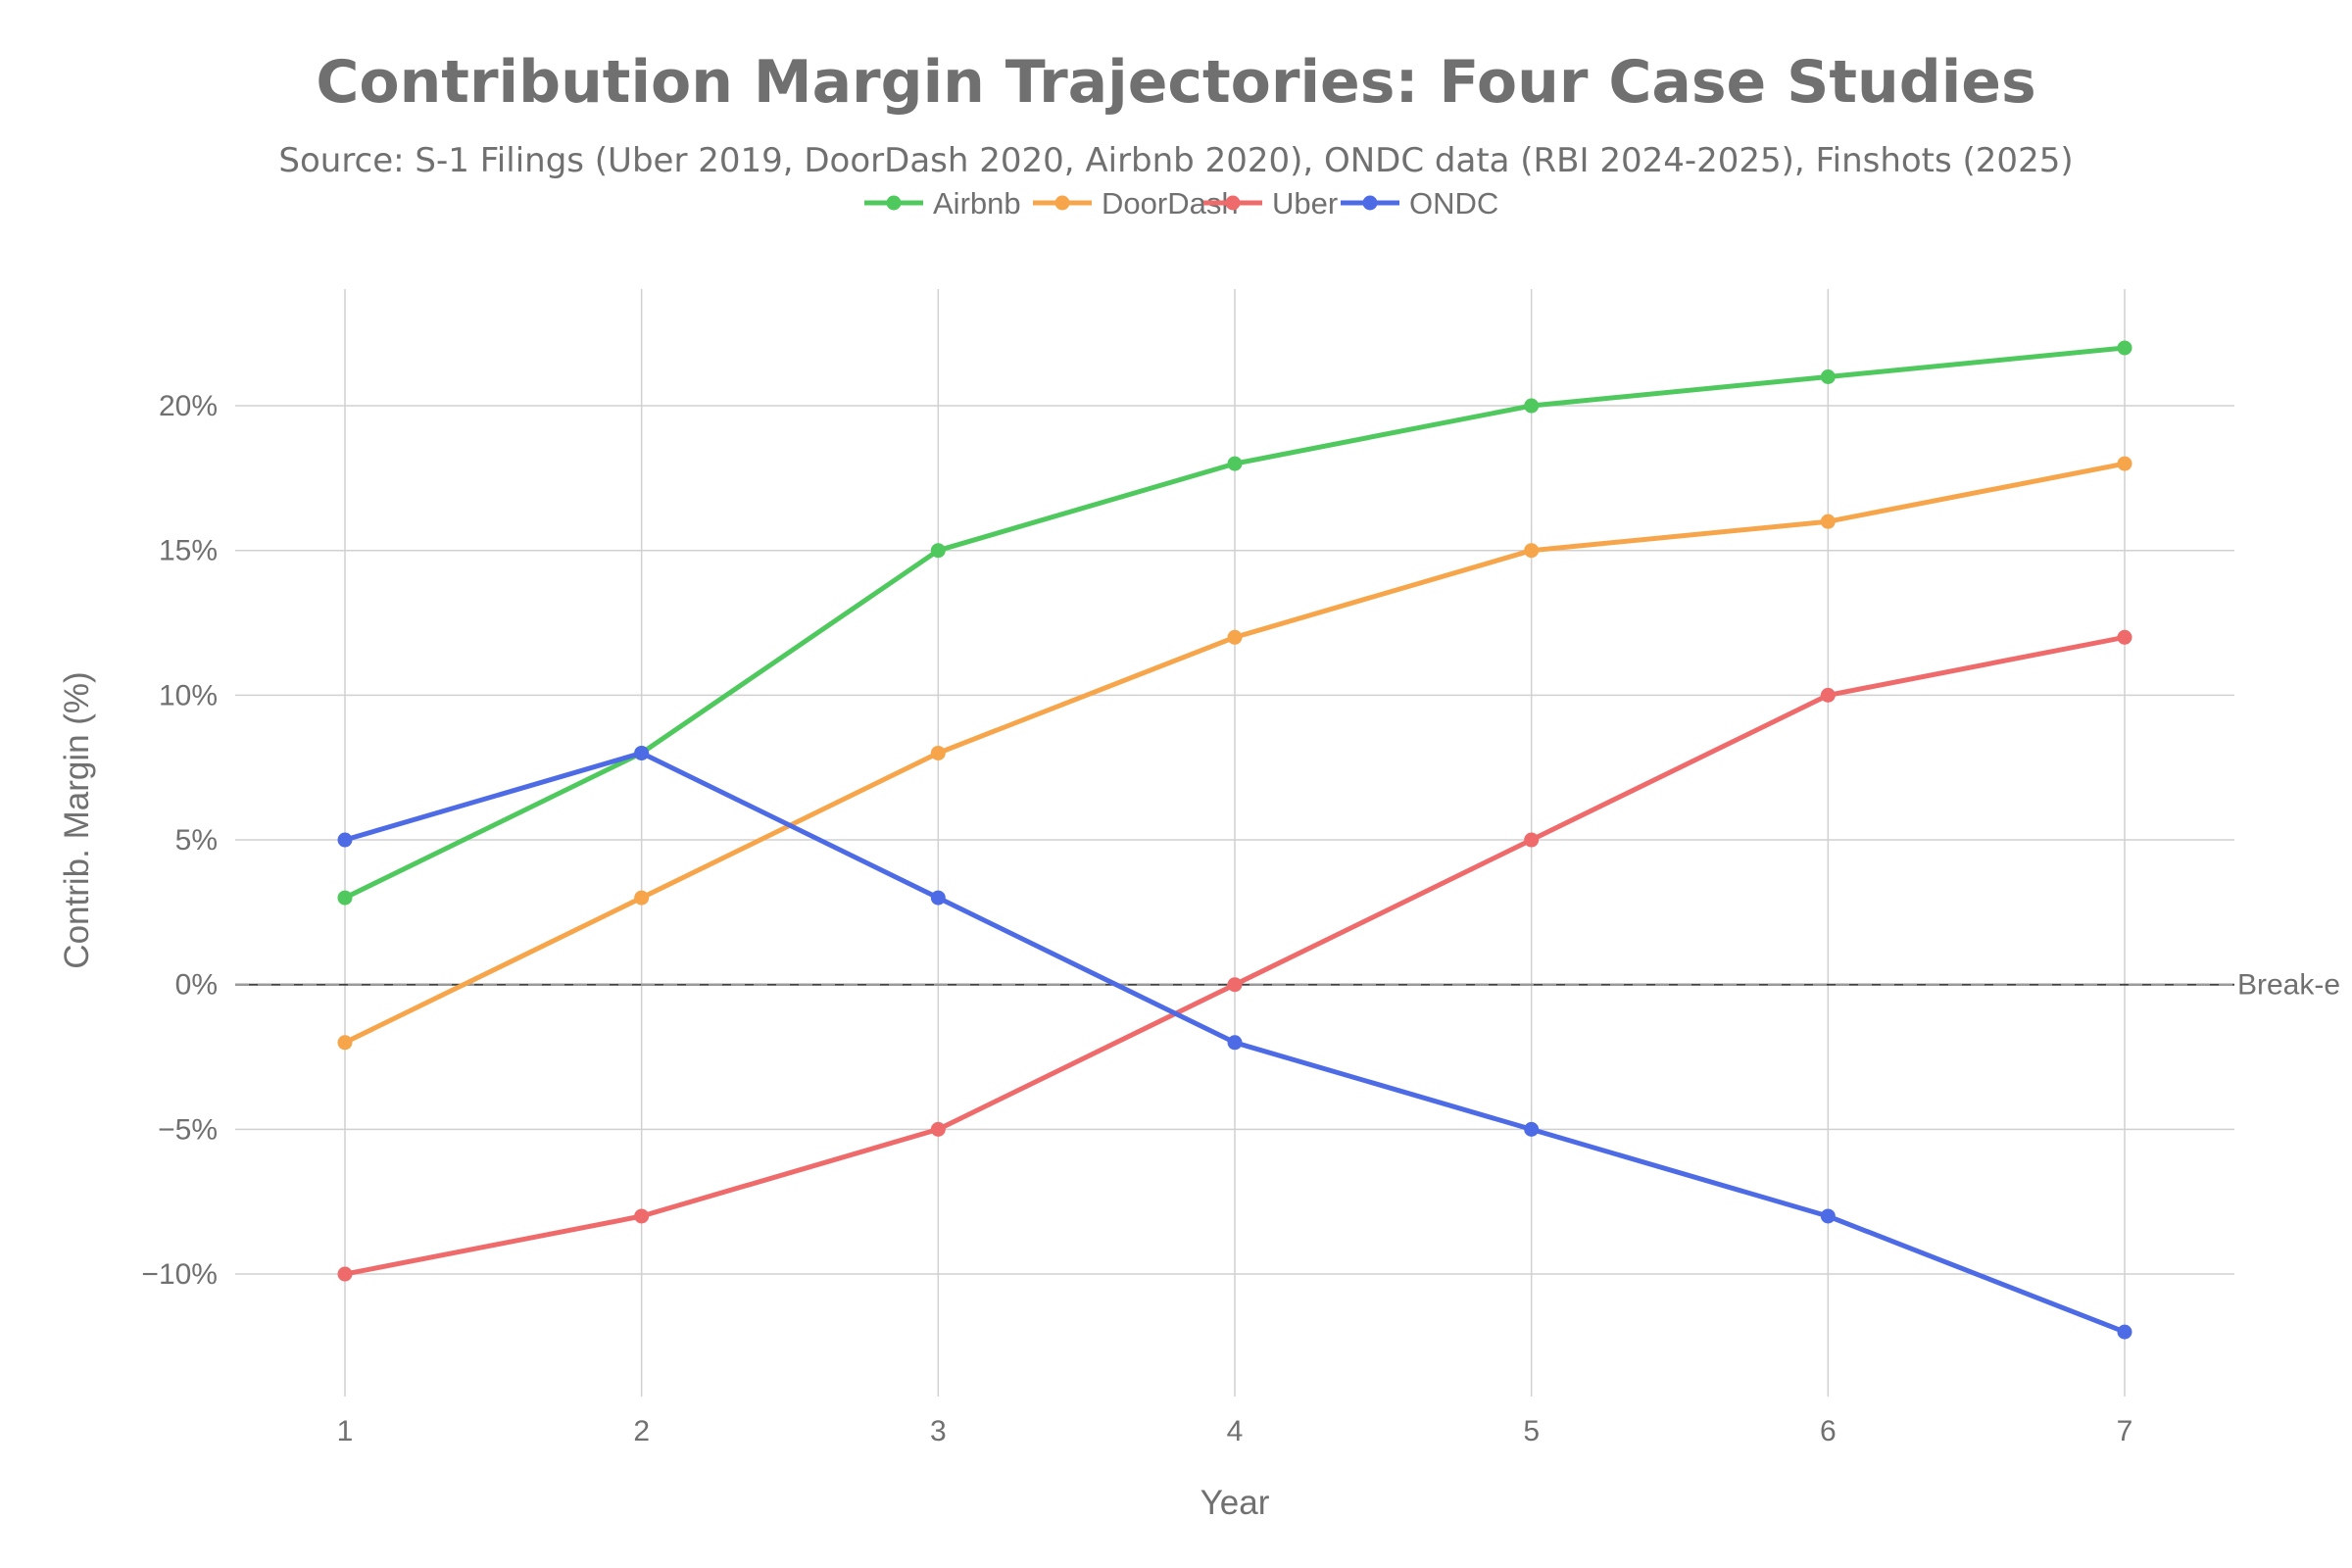 Image resolution: width=2352 pixels, height=1568 pixels. Describe the element at coordinates (1305, 203) in the screenshot. I see `legend-label-uber: Uber` at that location.